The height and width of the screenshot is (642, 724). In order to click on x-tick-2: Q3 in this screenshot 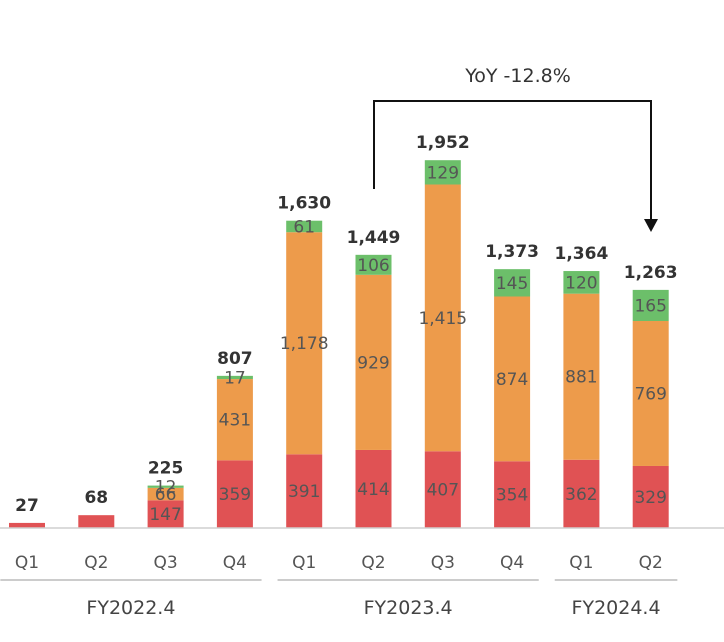, I will do `click(165, 563)`.